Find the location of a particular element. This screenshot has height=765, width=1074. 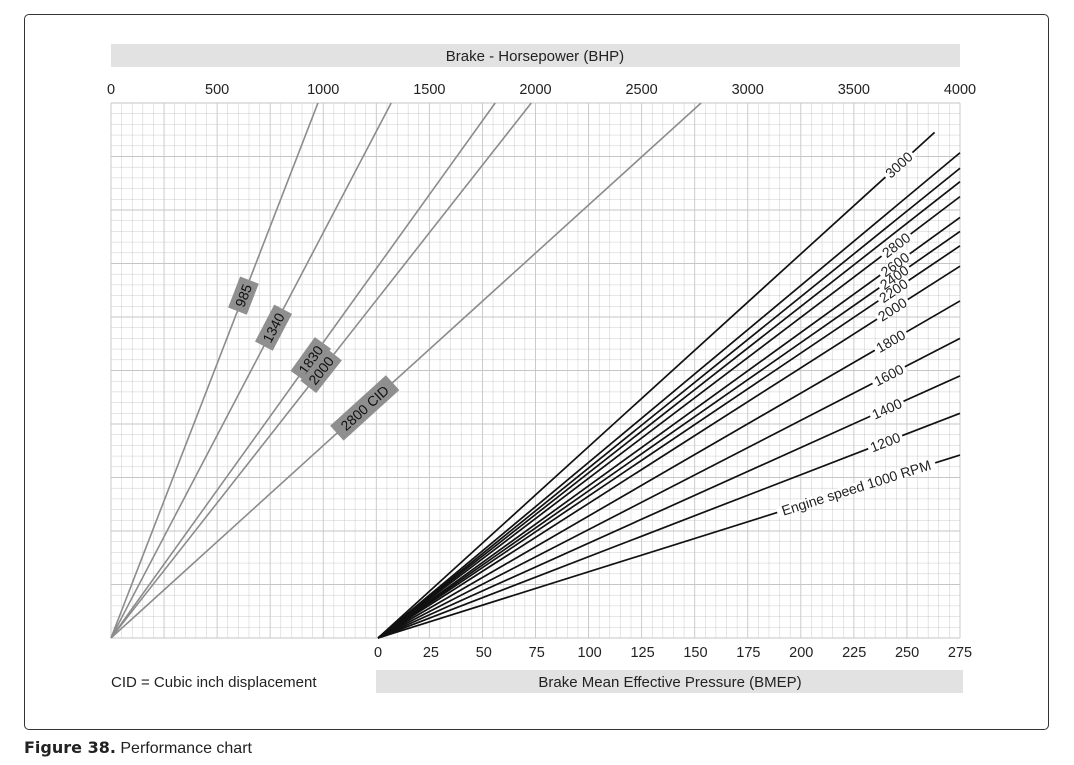

top-axis-tick-label: 0 is located at coordinates (111, 90).